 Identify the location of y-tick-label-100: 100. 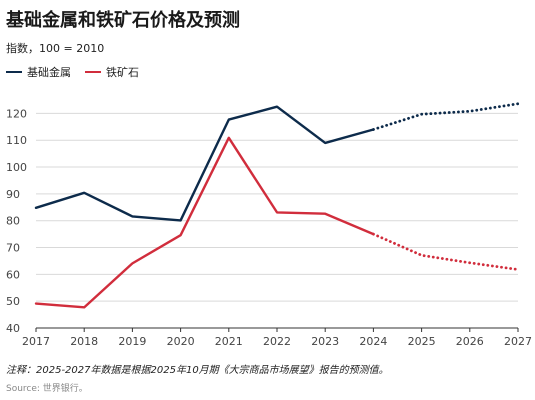
(16, 167).